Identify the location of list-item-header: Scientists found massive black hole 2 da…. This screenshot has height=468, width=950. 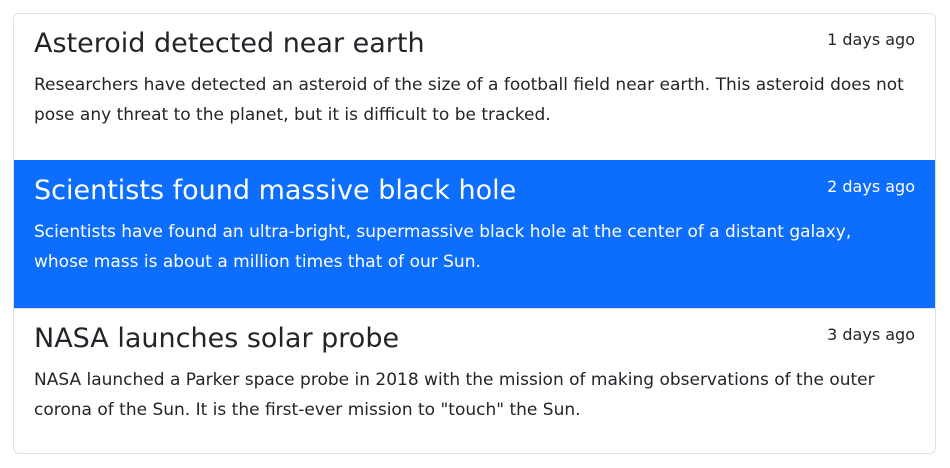
(474, 191).